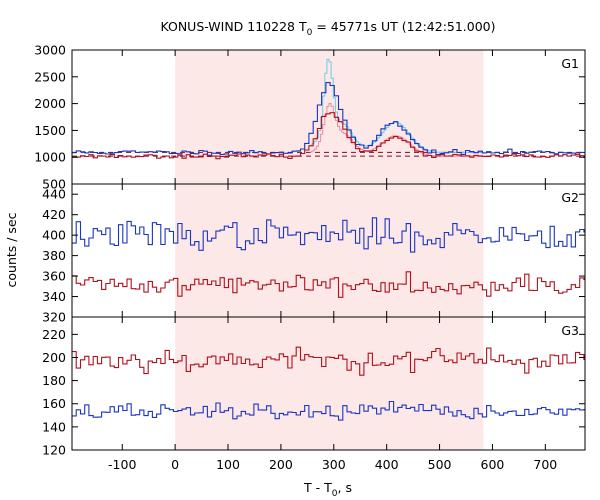 The height and width of the screenshot is (500, 600). What do you see at coordinates (50, 130) in the screenshot?
I see `y-tick-label: 1500` at bounding box center [50, 130].